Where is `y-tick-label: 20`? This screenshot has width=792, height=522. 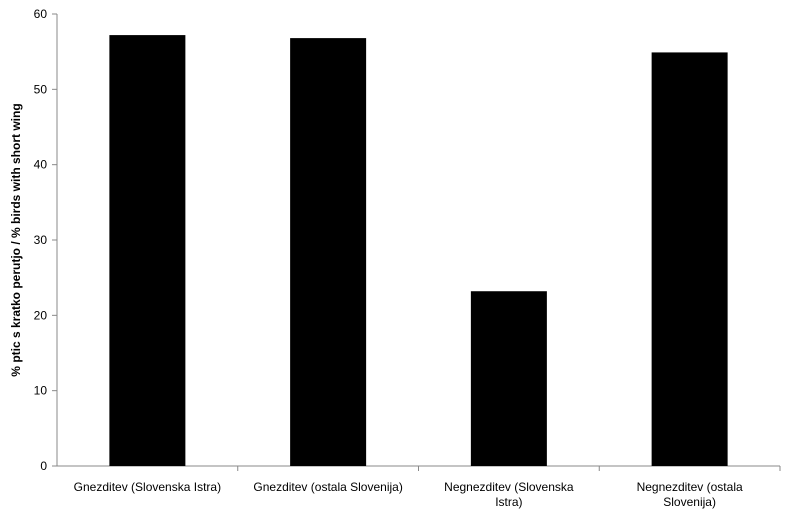 y-tick-label: 20 is located at coordinates (41, 315).